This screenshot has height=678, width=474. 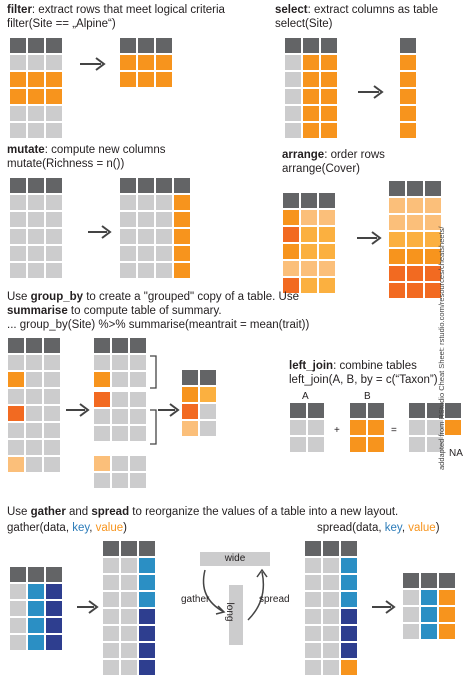 What do you see at coordinates (34, 405) in the screenshot?
I see `group-input-table` at bounding box center [34, 405].